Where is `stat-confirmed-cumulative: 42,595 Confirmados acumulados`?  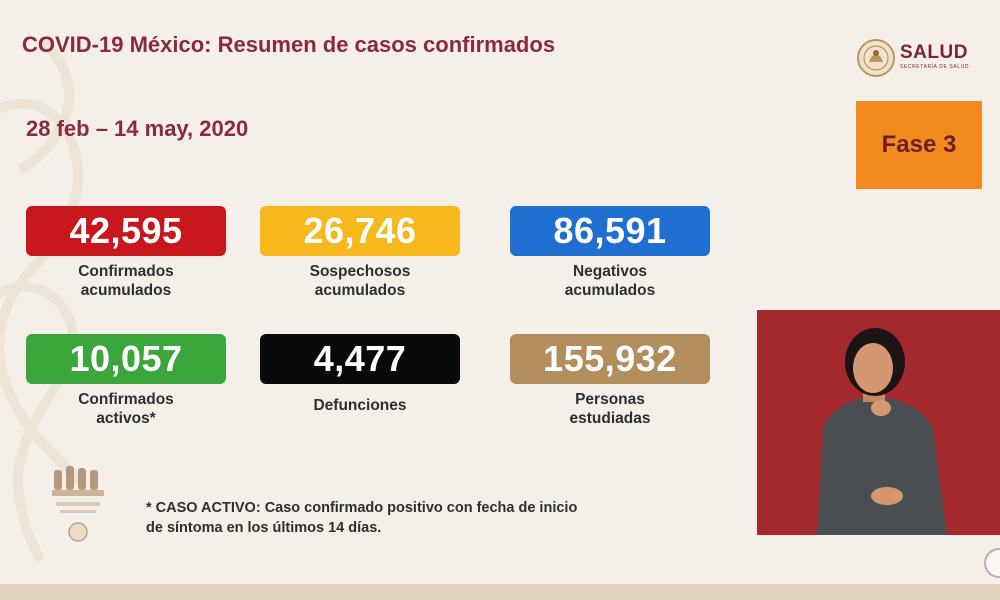 stat-confirmed-cumulative: 42,595 Confirmados acumulados is located at coordinates (126, 253).